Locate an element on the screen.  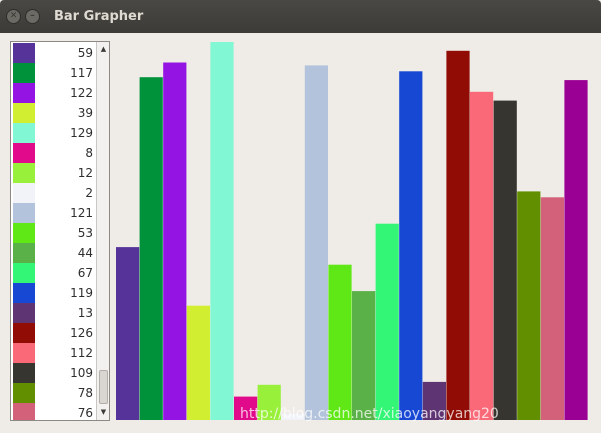
list-item: 53 is located at coordinates (54, 233).